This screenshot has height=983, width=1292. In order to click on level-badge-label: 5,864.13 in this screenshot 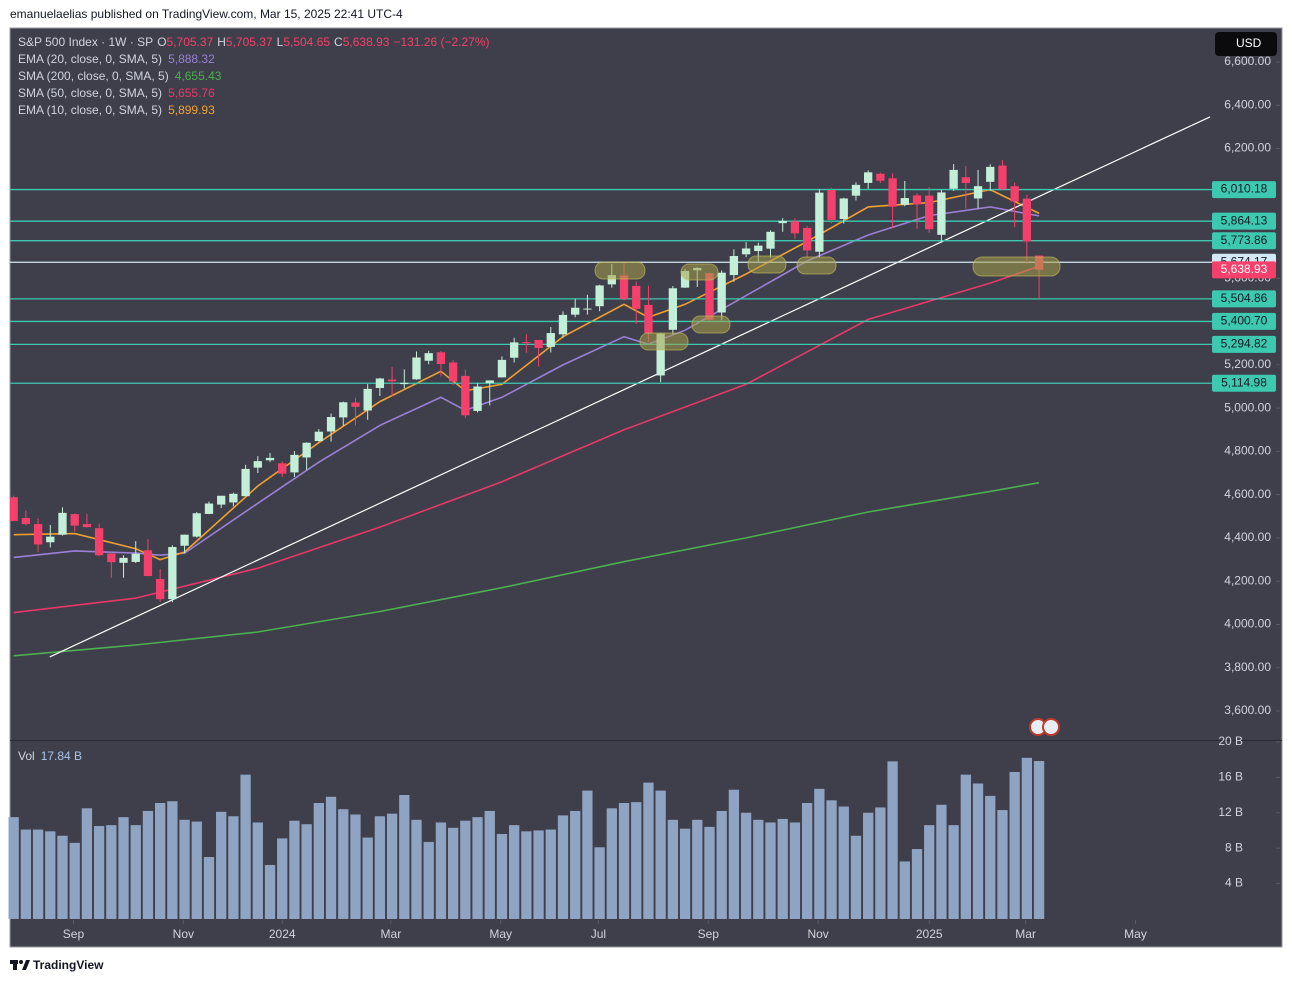, I will do `click(1244, 220)`.